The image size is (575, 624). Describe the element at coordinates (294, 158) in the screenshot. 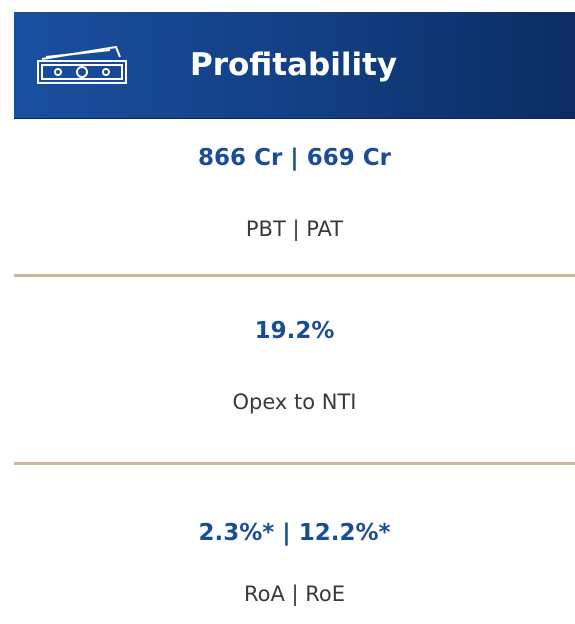

I see `metric-value: 866 Cr | 669 Cr` at that location.